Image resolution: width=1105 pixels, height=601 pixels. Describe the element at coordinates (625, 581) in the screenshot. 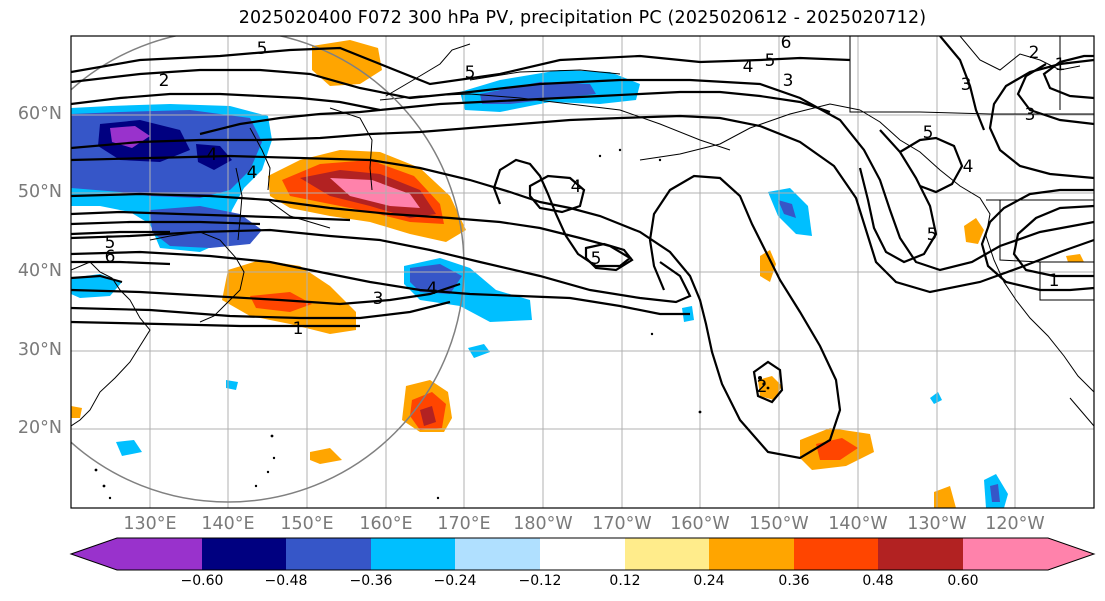

I see `colorbar-tick-label: 0.12` at that location.